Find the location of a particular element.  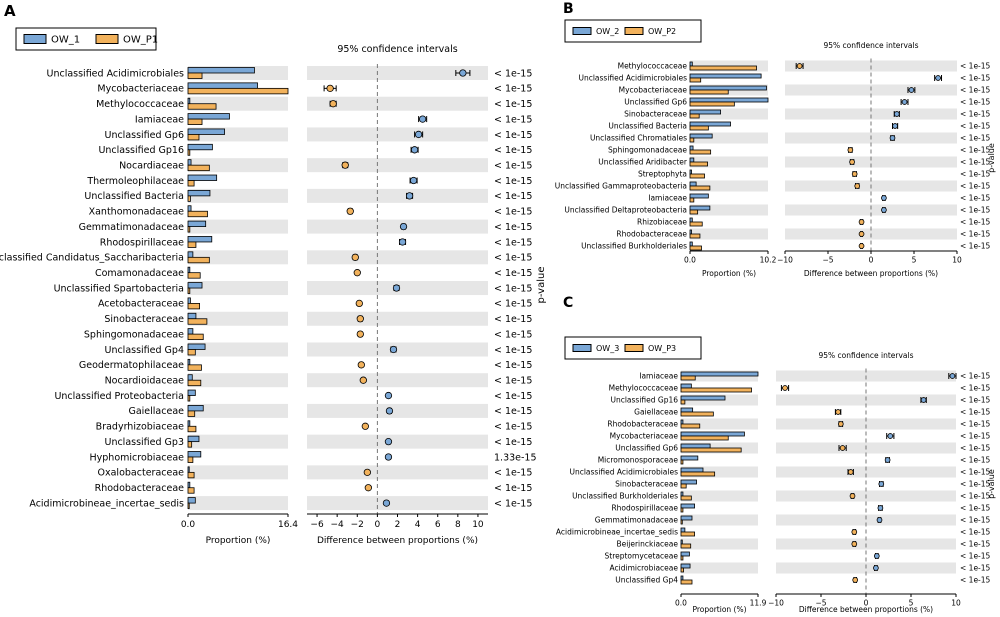

tick-label-difference: −5 is located at coordinates (820, 603).